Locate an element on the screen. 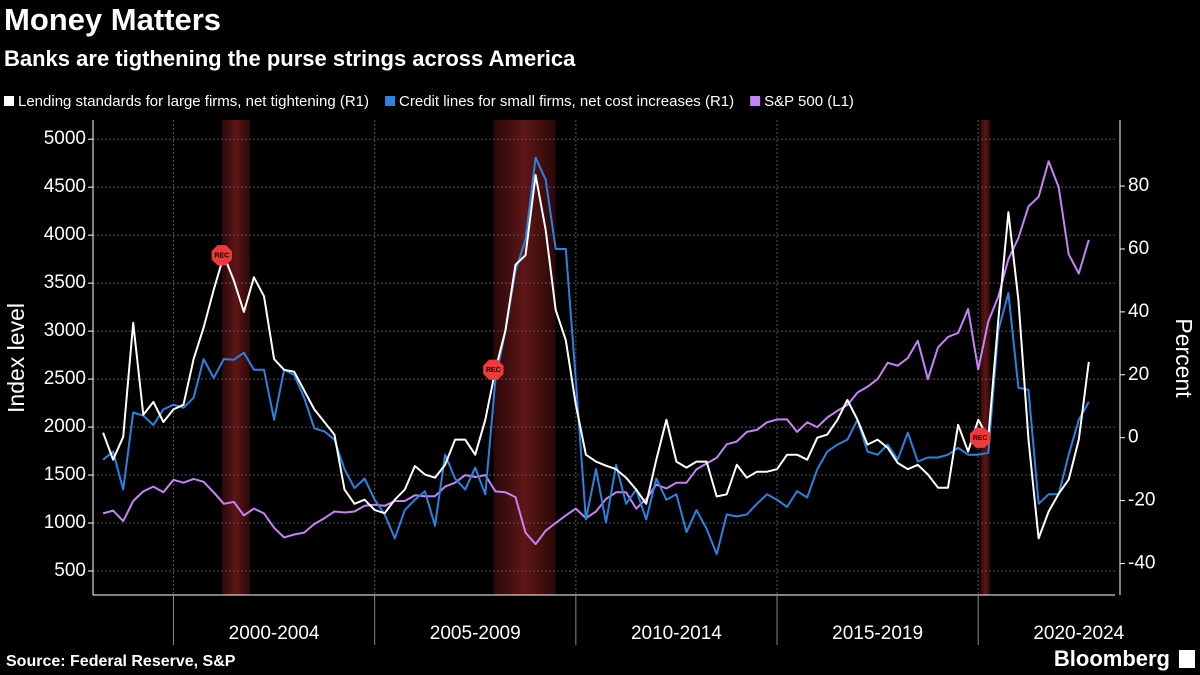 This screenshot has width=1200, height=675. y2-tick-label: 80 is located at coordinates (1138, 185).